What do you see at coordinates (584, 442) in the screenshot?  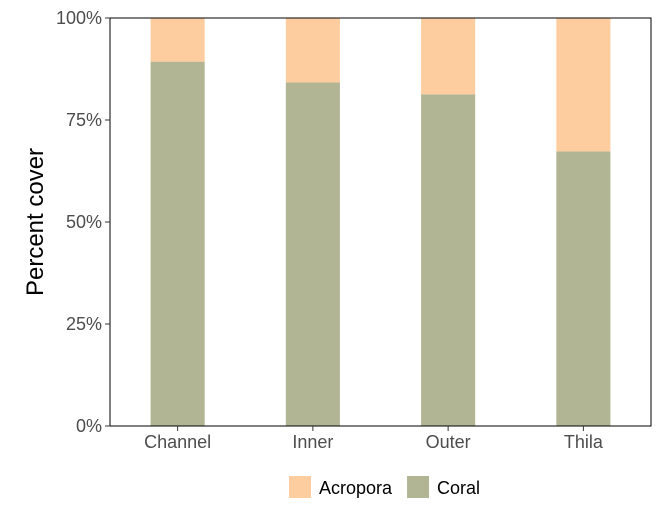 I see `x-tick-label: Thila` at bounding box center [584, 442].